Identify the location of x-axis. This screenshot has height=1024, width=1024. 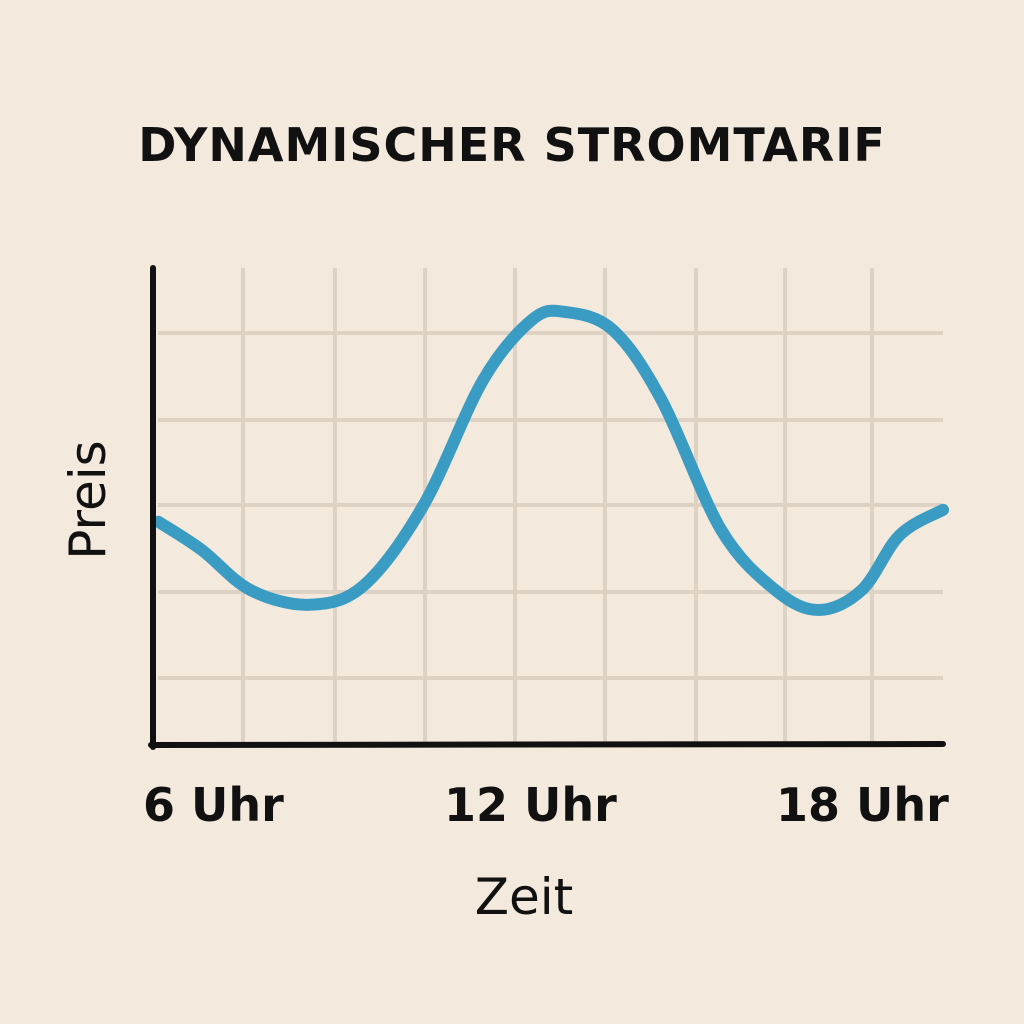
(547, 744).